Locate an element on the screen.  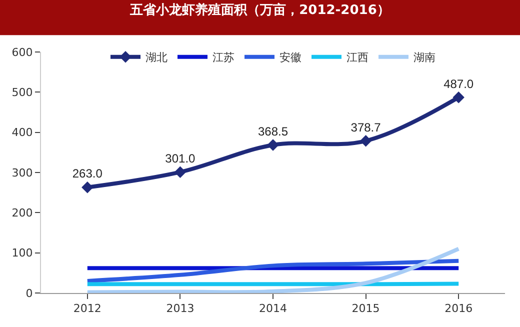
y-tick-label: 600 is located at coordinates (22, 52).